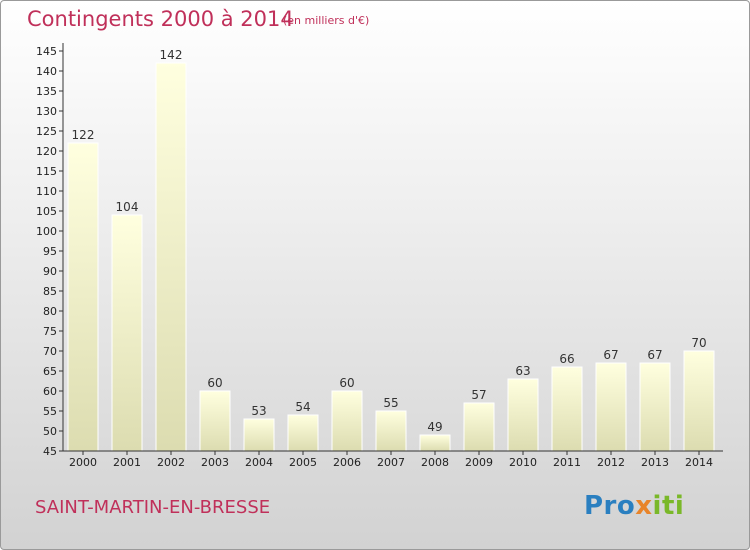 This screenshot has height=550, width=750. What do you see at coordinates (46, 91) in the screenshot?
I see `y-tick-label: 135` at bounding box center [46, 91].